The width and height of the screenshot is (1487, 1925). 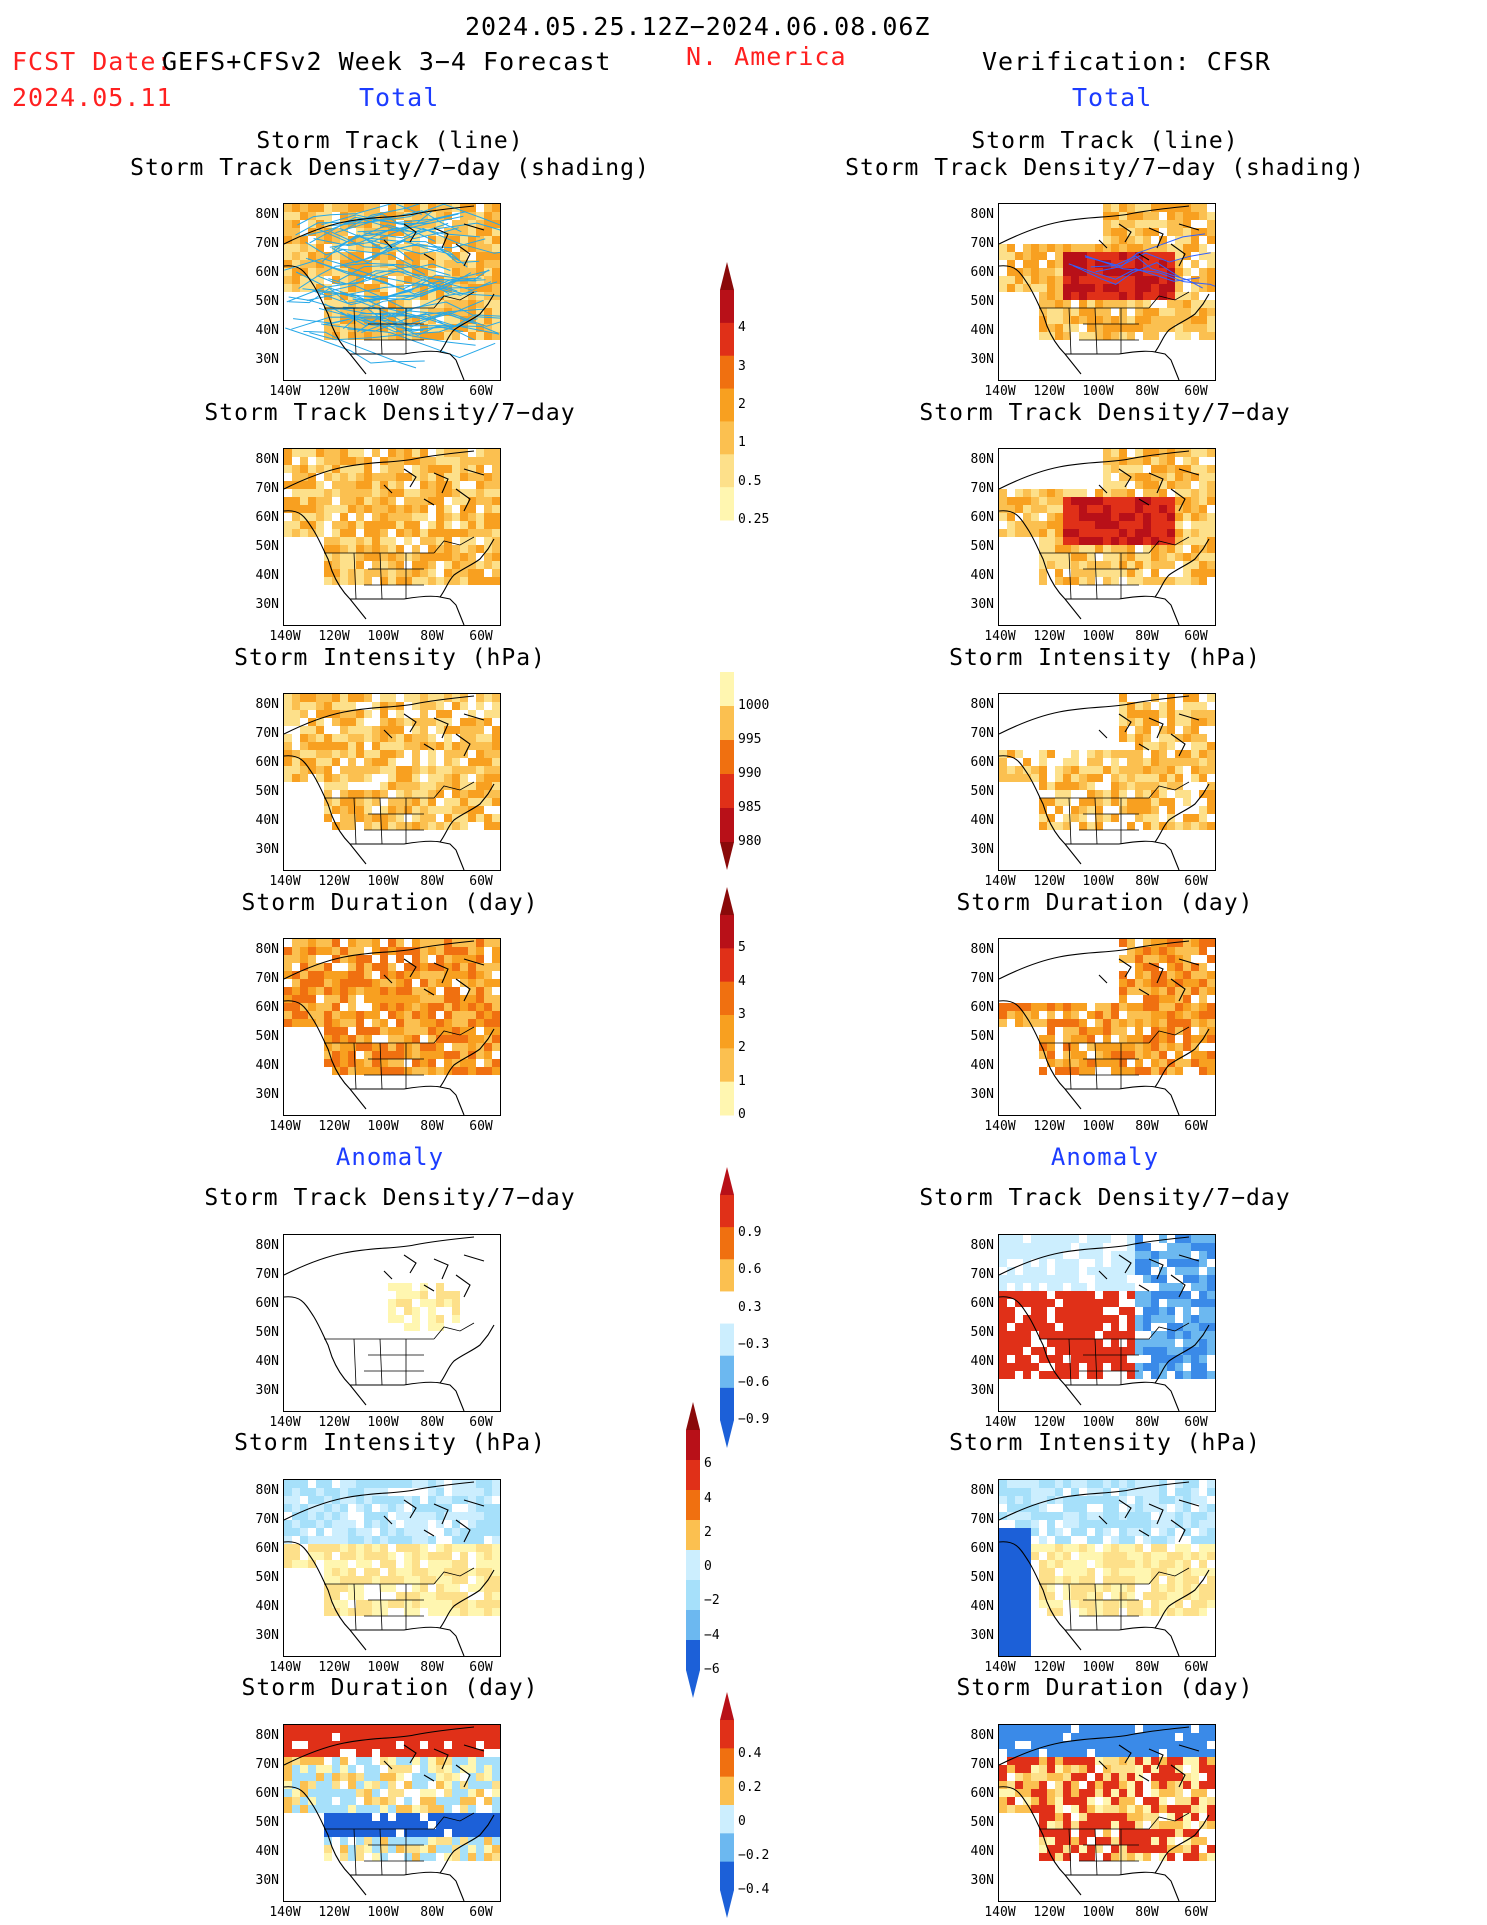 What do you see at coordinates (267, 820) in the screenshot?
I see `lat-label: 40N` at bounding box center [267, 820].